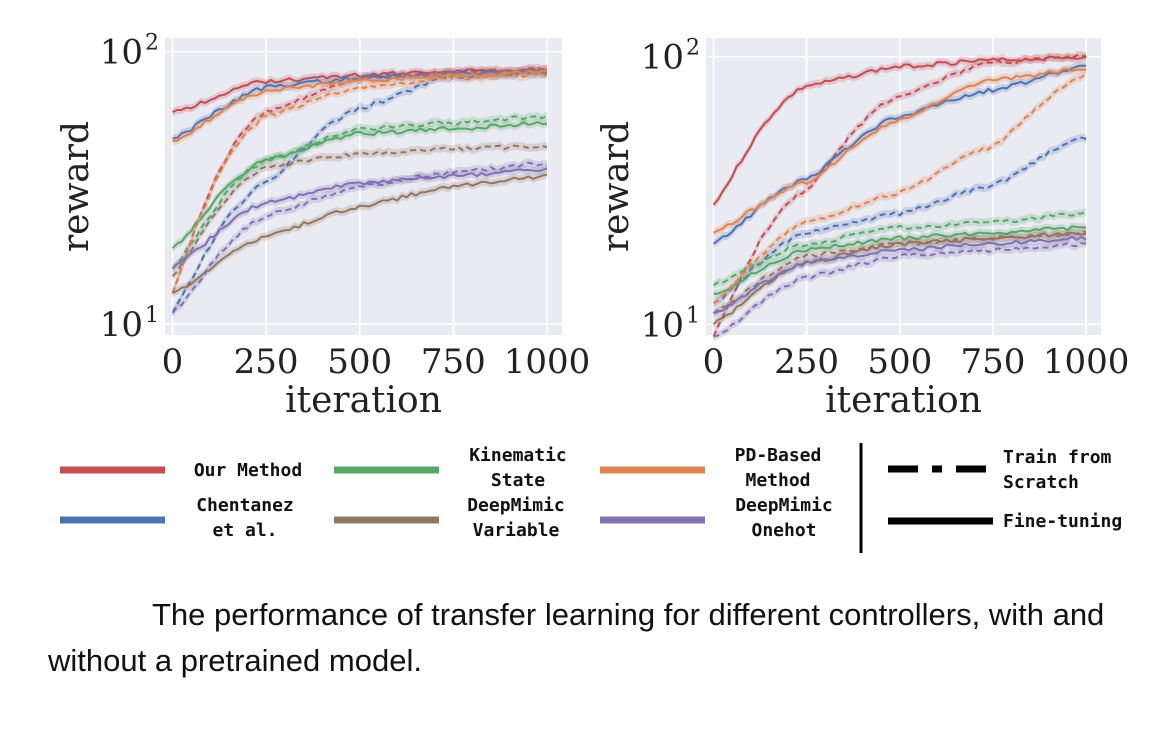 This screenshot has height=733, width=1162. Describe the element at coordinates (248, 470) in the screenshot. I see `legend-label: Our Method` at that location.